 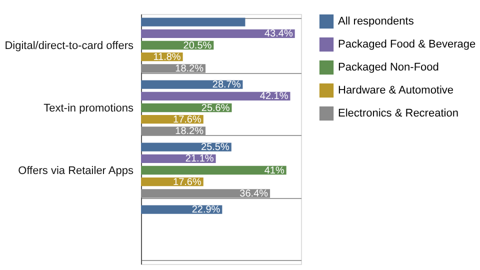 I want to click on data-label: 28.7%, so click(x=226, y=85).